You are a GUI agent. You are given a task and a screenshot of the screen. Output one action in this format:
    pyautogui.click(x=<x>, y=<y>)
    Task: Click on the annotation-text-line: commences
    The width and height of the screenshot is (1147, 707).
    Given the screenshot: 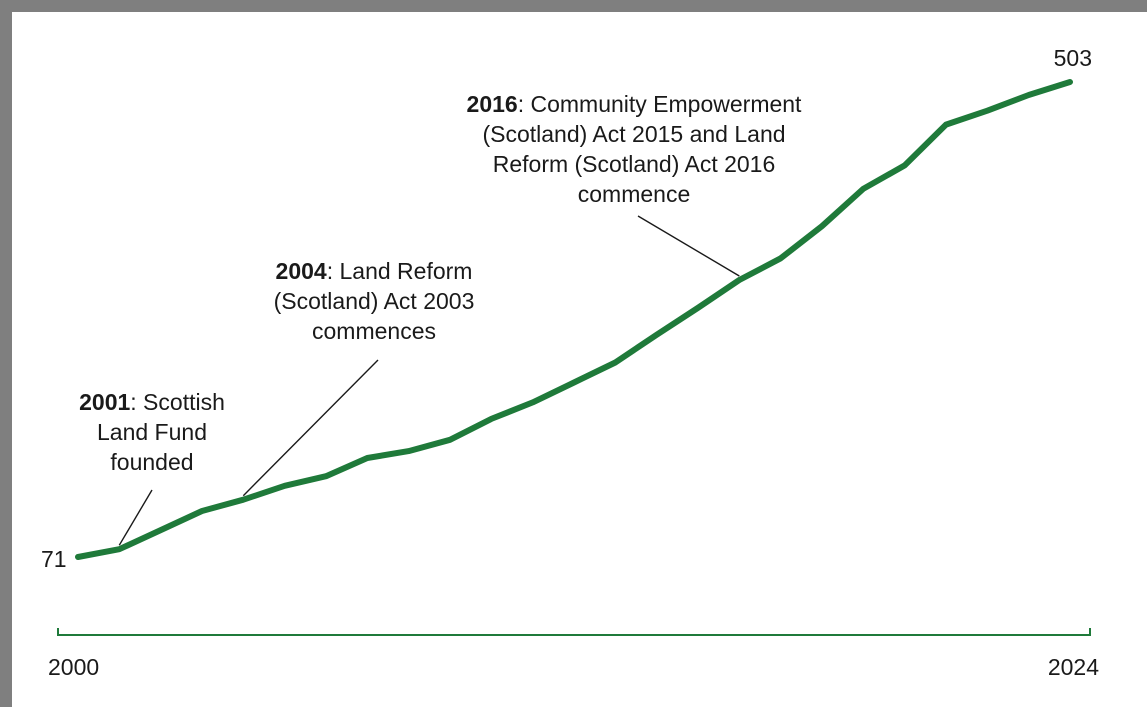 What is the action you would take?
    pyautogui.click(x=374, y=331)
    